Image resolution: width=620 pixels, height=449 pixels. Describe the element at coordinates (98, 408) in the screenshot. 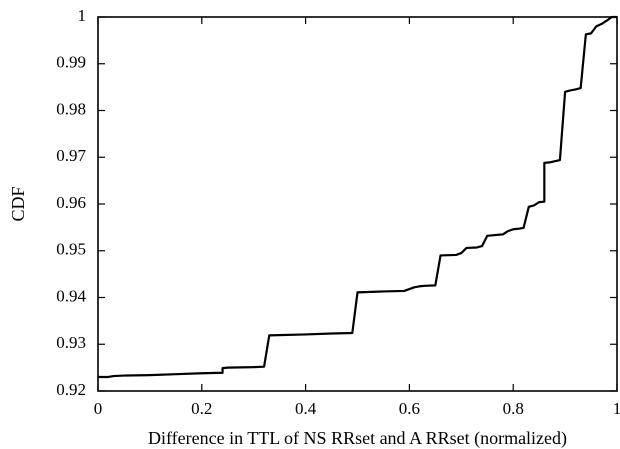

I see `x-tick-label: 0` at that location.